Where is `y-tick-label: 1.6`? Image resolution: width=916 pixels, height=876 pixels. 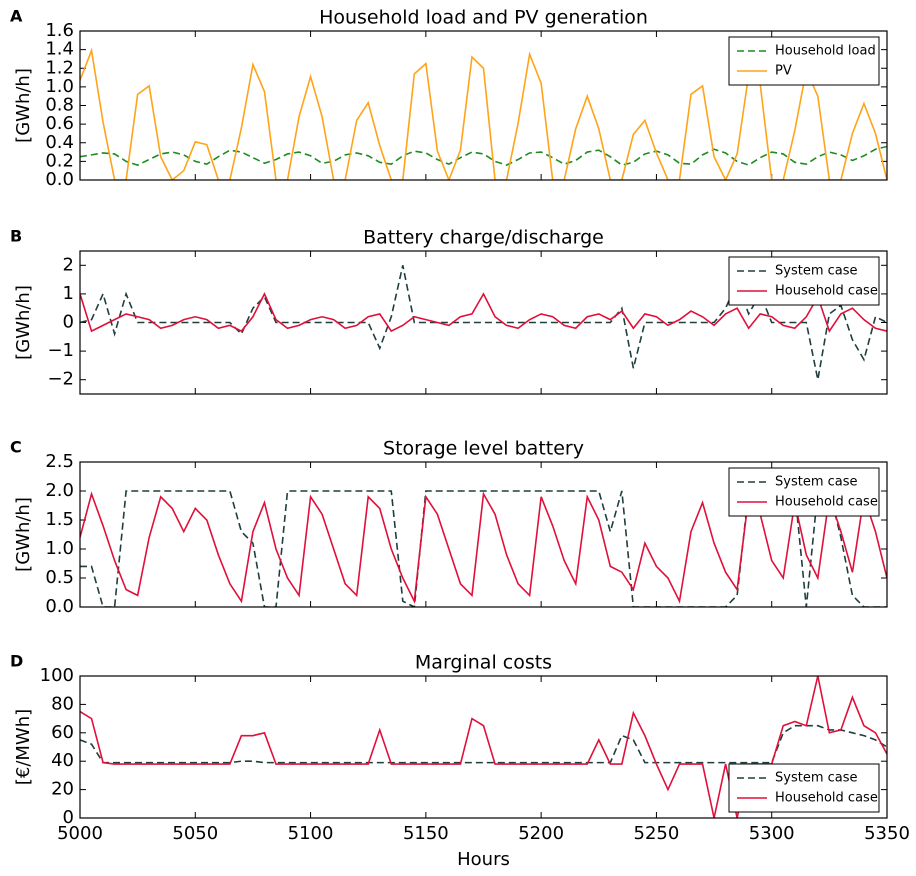
y-tick-label: 1.6 is located at coordinates (59, 30).